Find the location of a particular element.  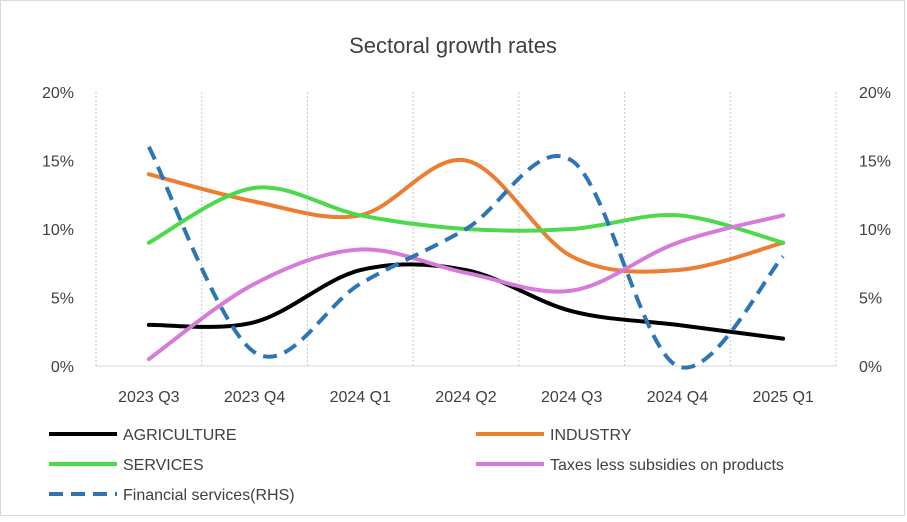

y-axis-right: 0% 5% 10% 15% 20% is located at coordinates (875, 230).